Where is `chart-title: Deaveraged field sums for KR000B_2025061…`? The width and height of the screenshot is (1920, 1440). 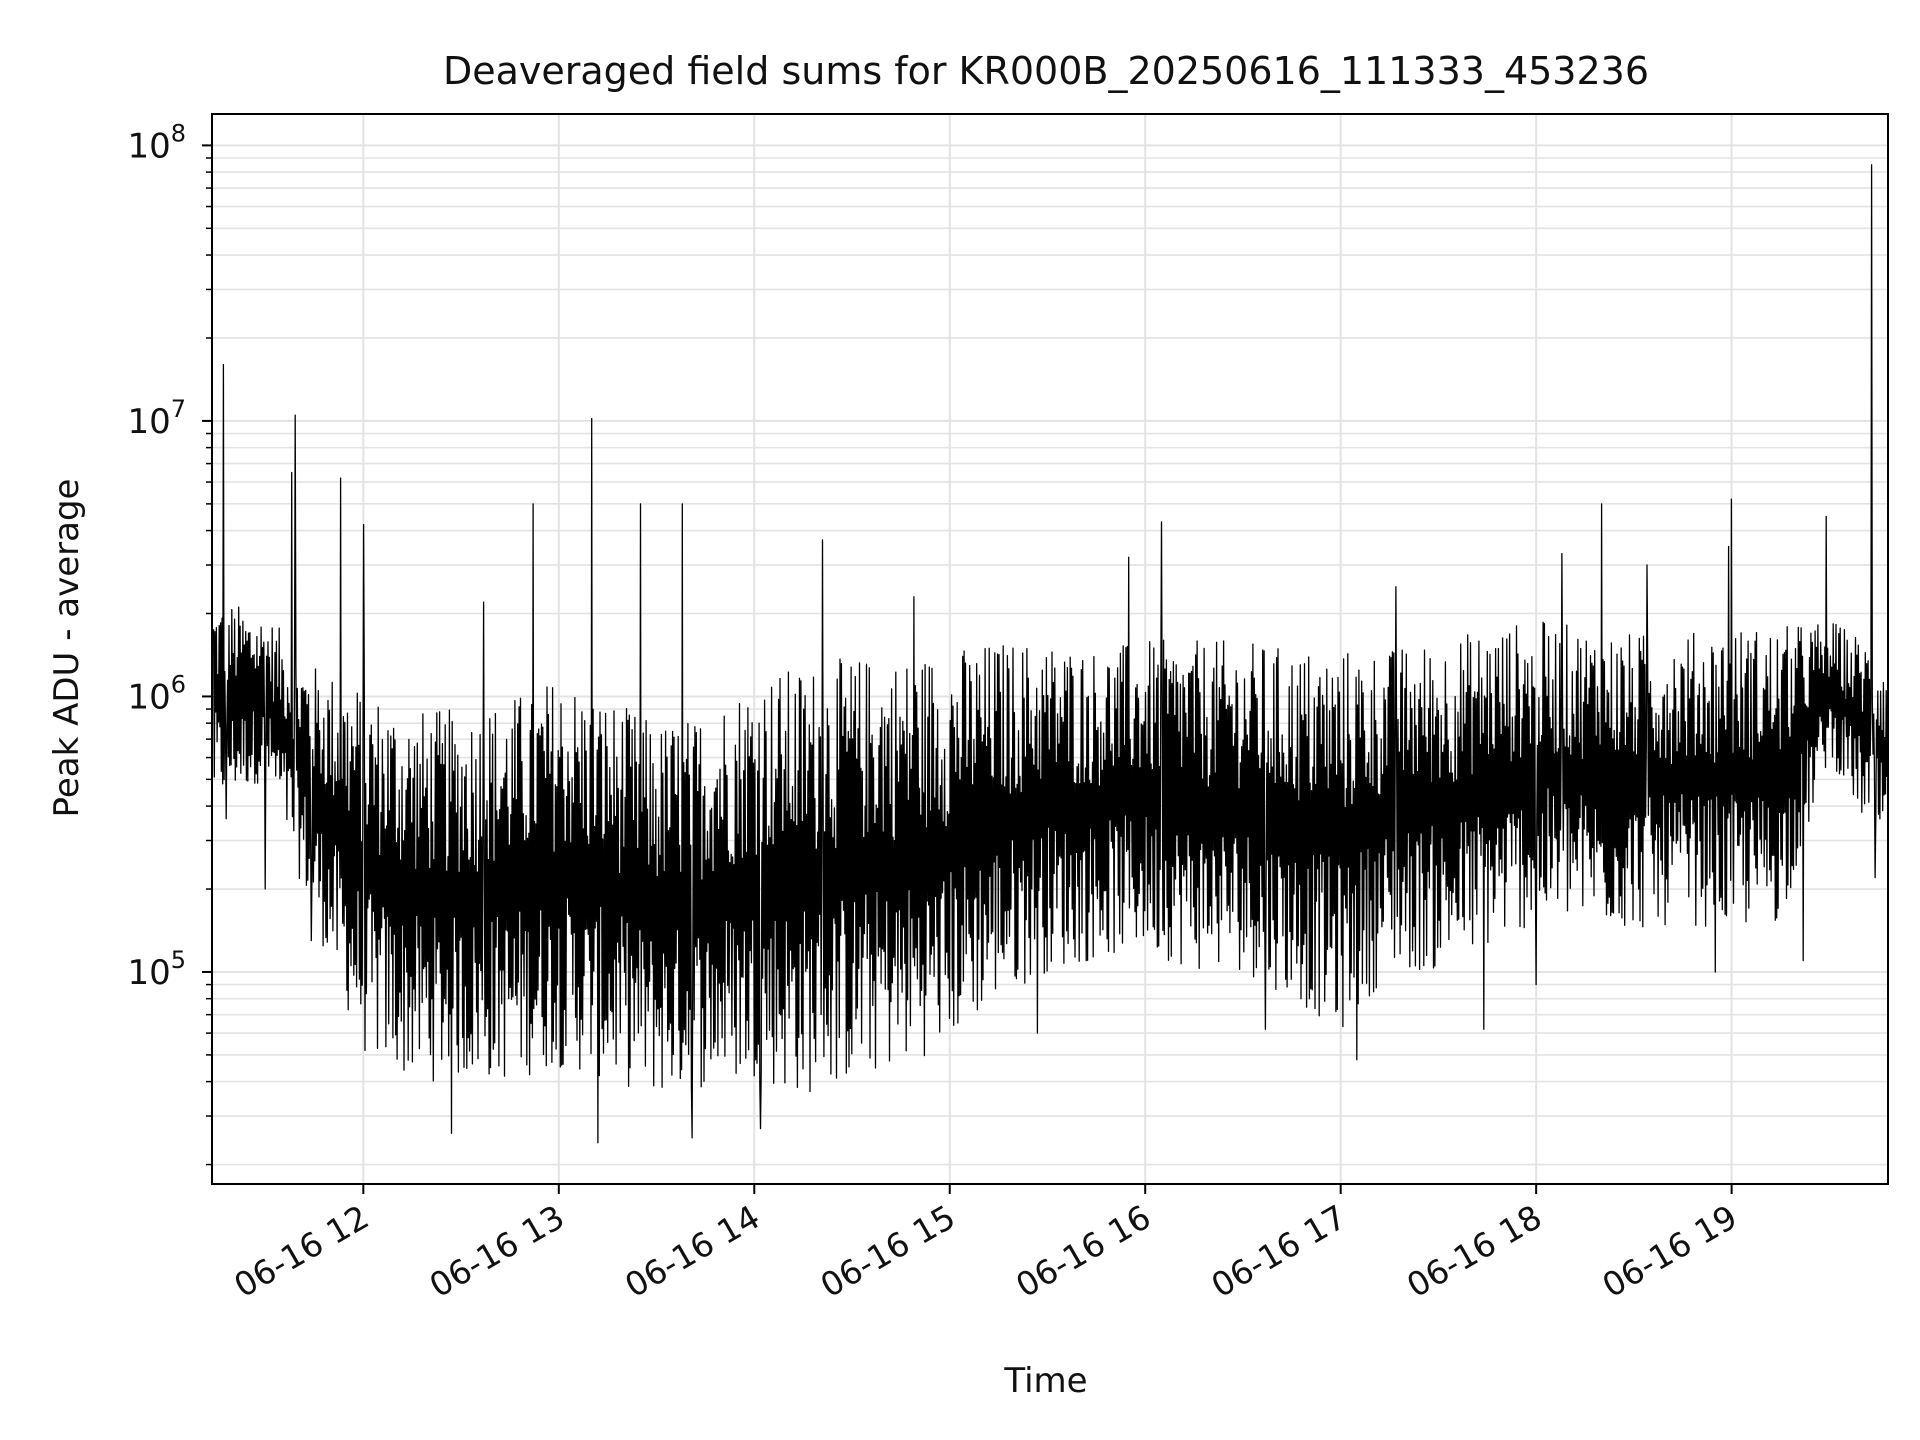 chart-title: Deaveraged field sums for KR000B_2025061… is located at coordinates (1046, 71).